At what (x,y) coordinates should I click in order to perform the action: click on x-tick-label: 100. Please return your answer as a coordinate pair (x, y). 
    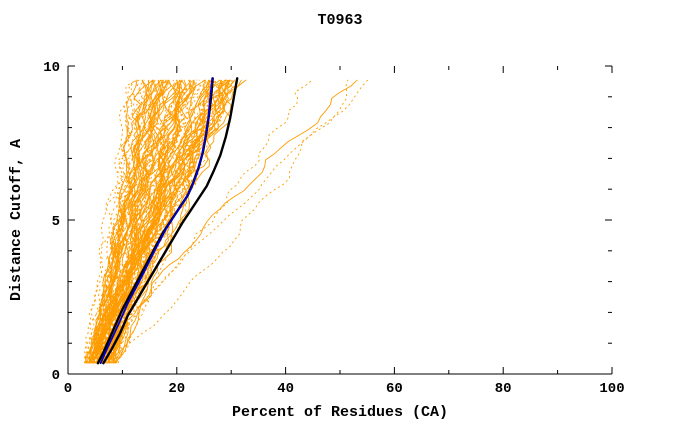
    Looking at the image, I should click on (611, 389).